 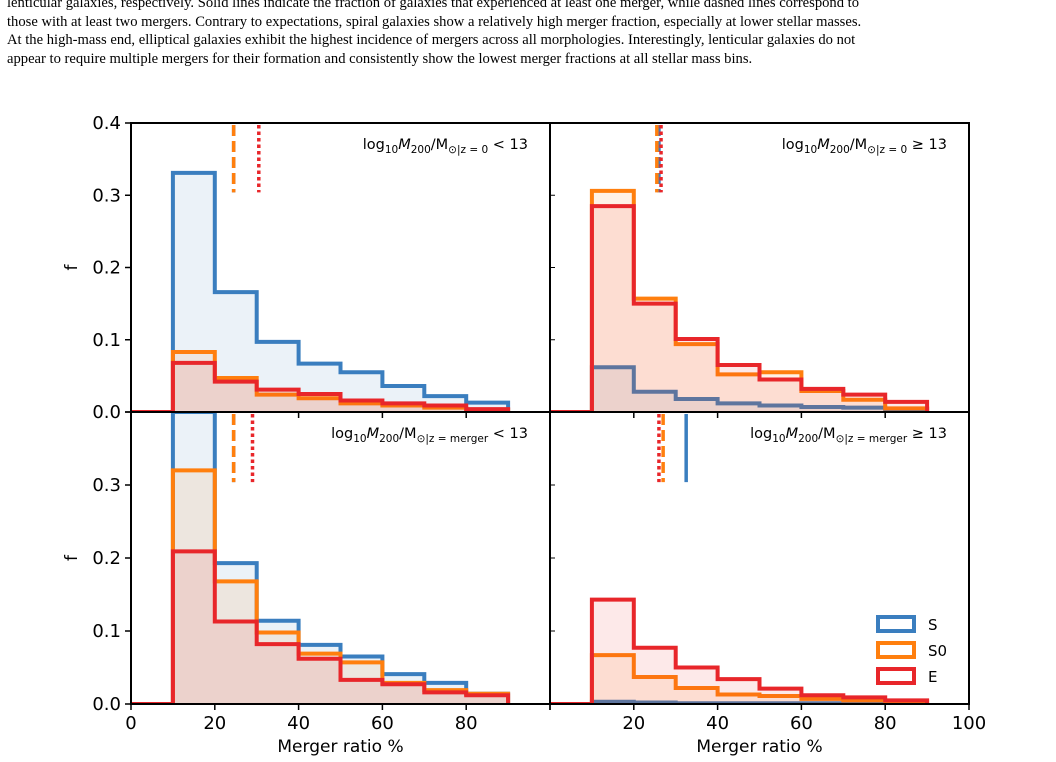 What do you see at coordinates (933, 625) in the screenshot?
I see `legend-label-s: S` at bounding box center [933, 625].